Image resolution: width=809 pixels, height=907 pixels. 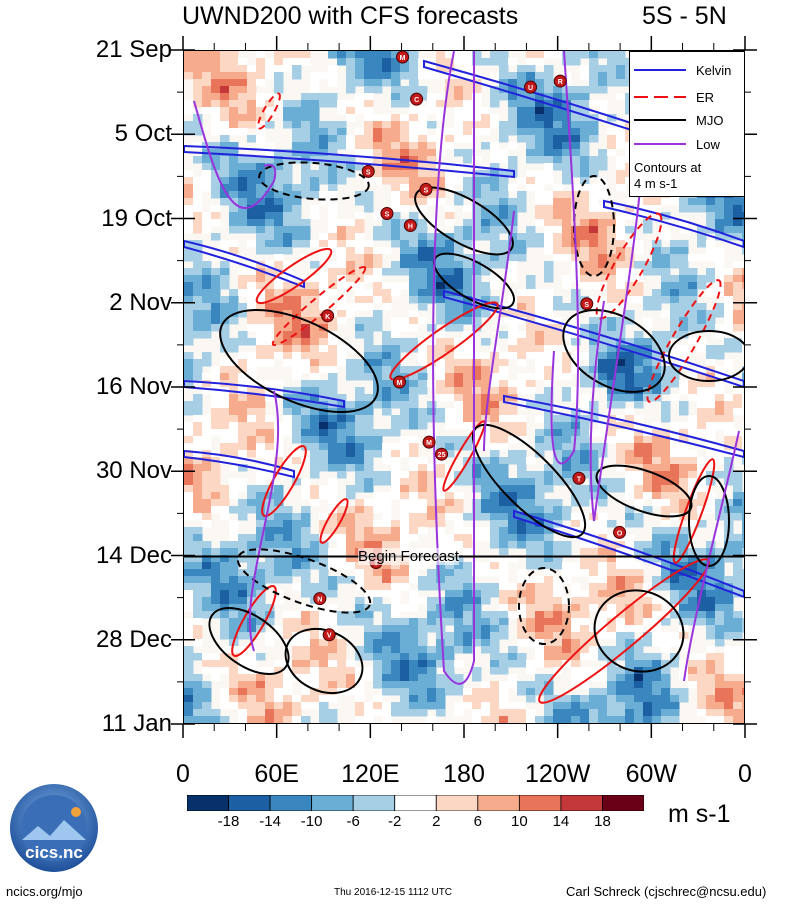 I want to click on colorbar-segment, so click(x=581, y=803).